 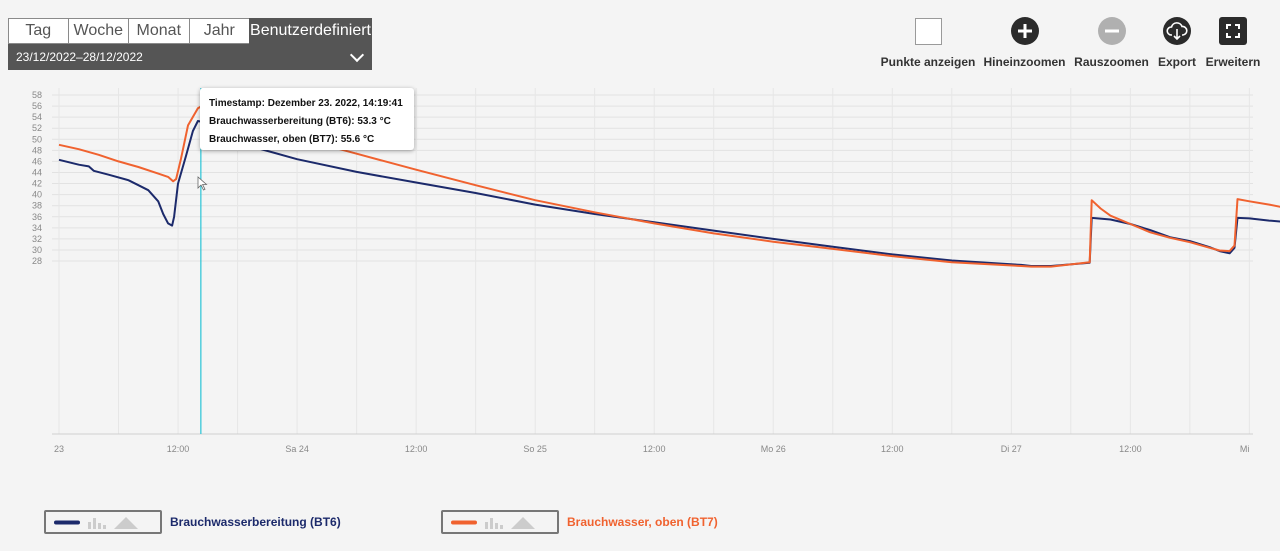 I want to click on tooltip-bt7: Brauchwasser, oben (BT7): 55.6 °C, so click(x=292, y=139).